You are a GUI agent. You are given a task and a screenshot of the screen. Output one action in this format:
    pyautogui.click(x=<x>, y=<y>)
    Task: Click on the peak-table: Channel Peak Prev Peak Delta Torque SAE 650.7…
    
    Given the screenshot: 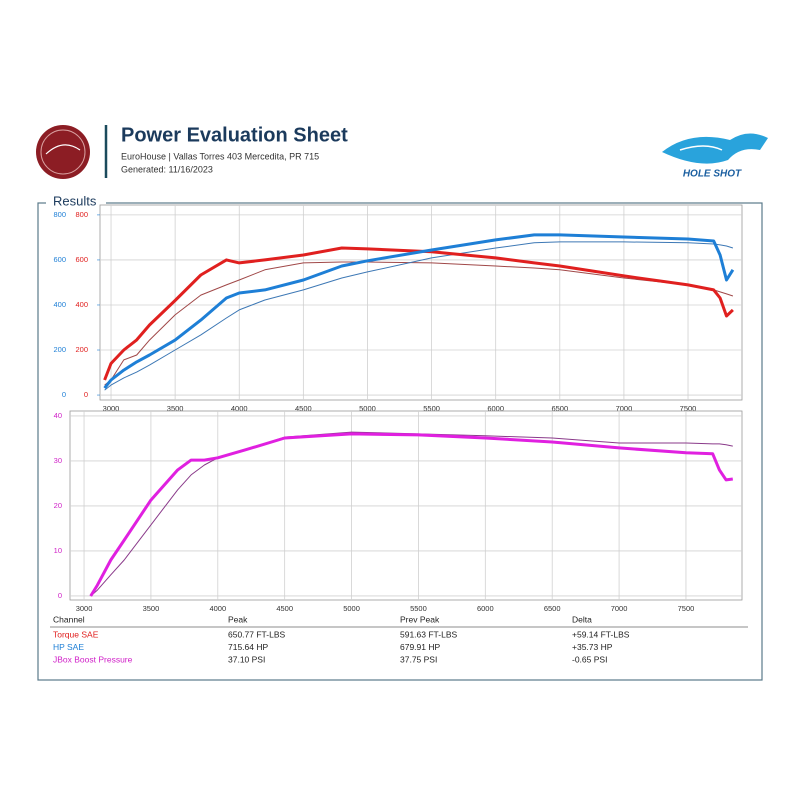 What is the action you would take?
    pyautogui.click(x=399, y=639)
    